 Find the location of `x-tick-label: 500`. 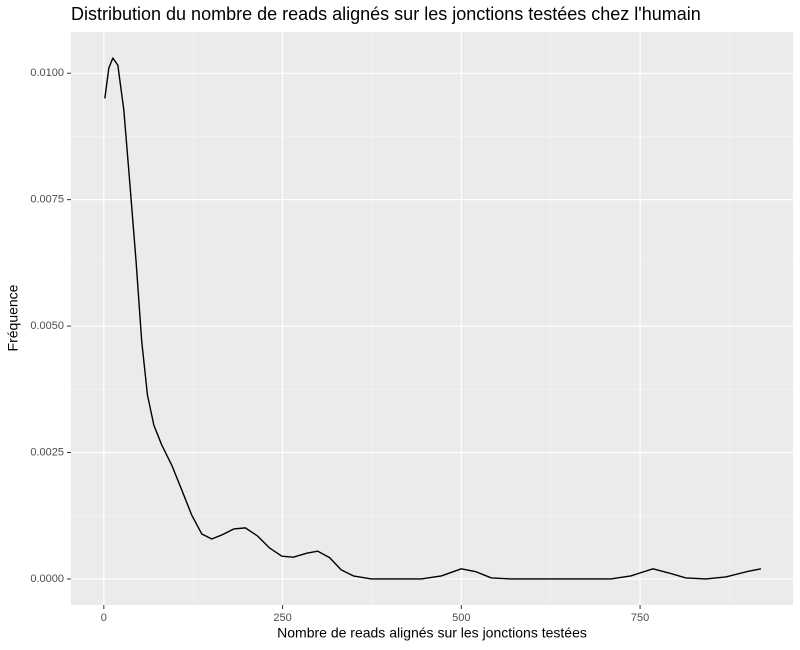

x-tick-label: 500 is located at coordinates (461, 618).